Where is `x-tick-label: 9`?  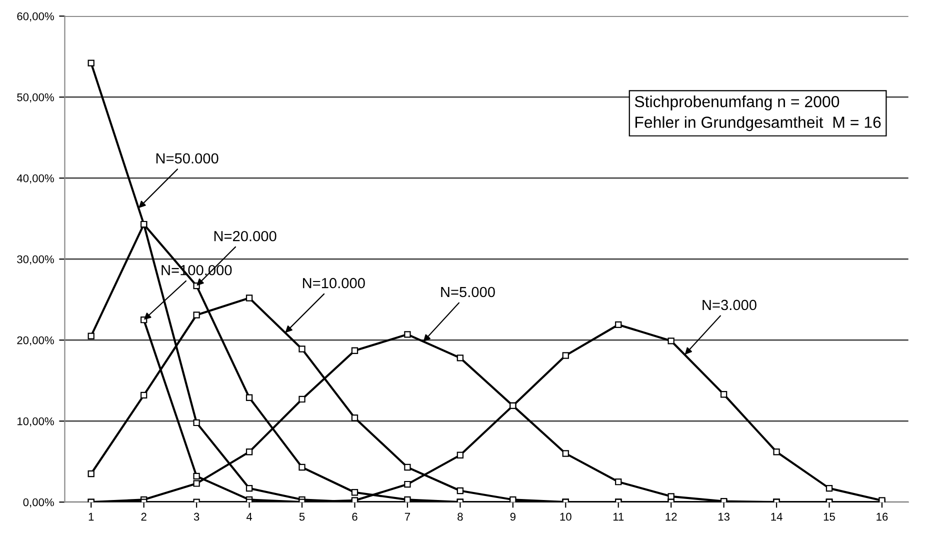 x-tick-label: 9 is located at coordinates (513, 516).